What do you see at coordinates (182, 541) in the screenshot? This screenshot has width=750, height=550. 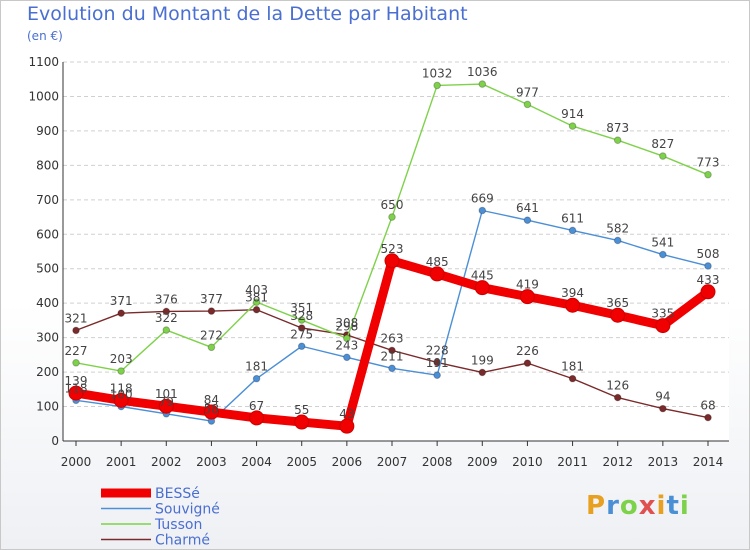 I see `legend-label: Charmé` at bounding box center [182, 541].